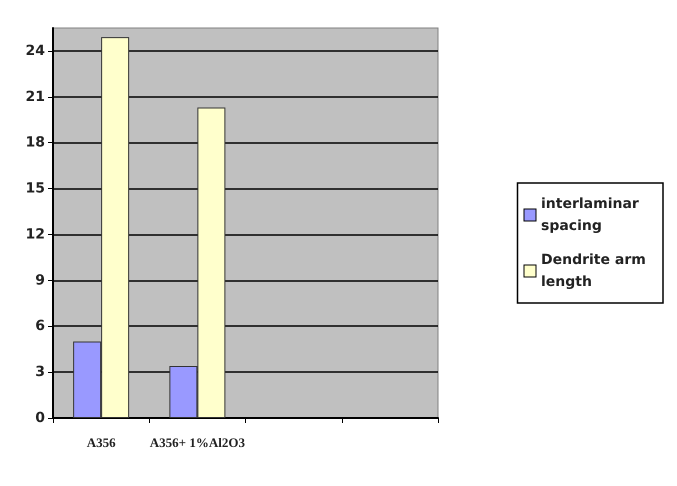 The image size is (677, 486). I want to click on x-tick-label: A356, so click(101, 442).